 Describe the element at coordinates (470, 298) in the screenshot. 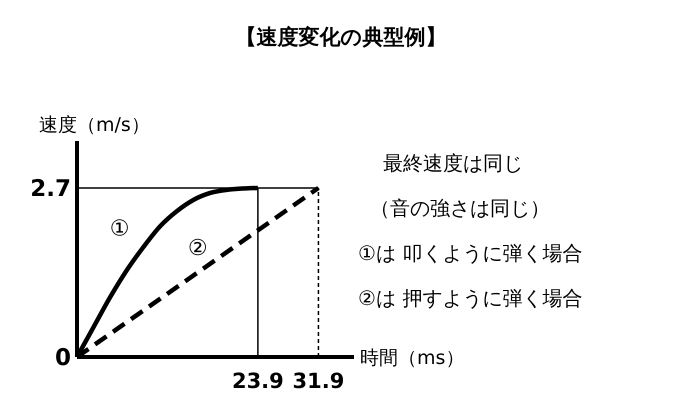

I see `text: ②は 押すように弾く場合` at that location.